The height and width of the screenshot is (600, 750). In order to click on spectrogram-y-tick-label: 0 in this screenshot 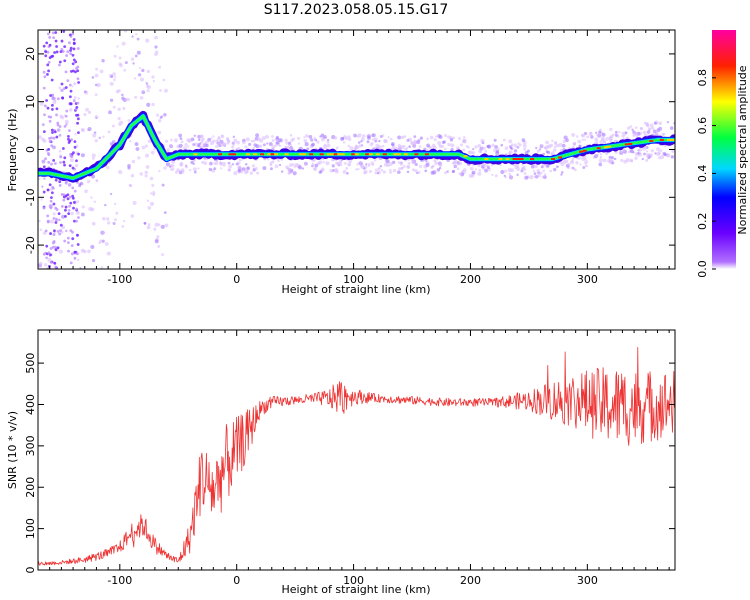, I will do `click(30, 149)`.